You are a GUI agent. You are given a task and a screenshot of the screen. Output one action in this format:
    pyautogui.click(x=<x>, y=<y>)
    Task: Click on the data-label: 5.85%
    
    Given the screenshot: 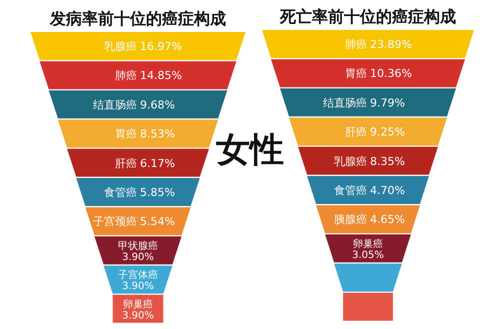 What is the action you would take?
    pyautogui.click(x=157, y=192)
    